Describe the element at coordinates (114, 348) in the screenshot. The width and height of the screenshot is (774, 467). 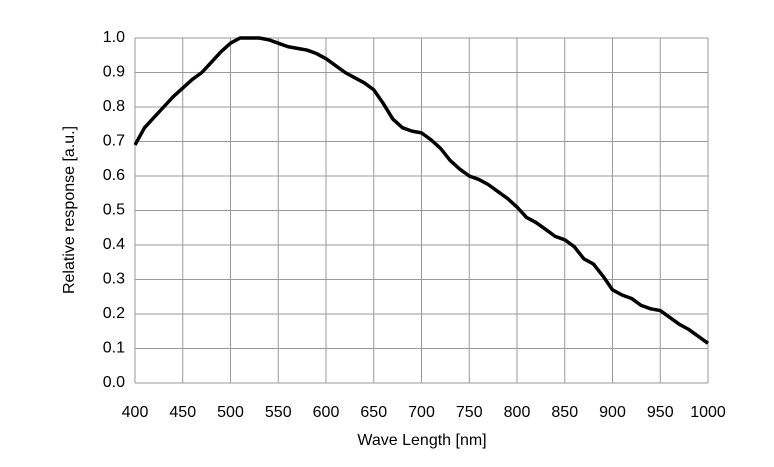
I see `y-tick-label: 0.1` at that location.